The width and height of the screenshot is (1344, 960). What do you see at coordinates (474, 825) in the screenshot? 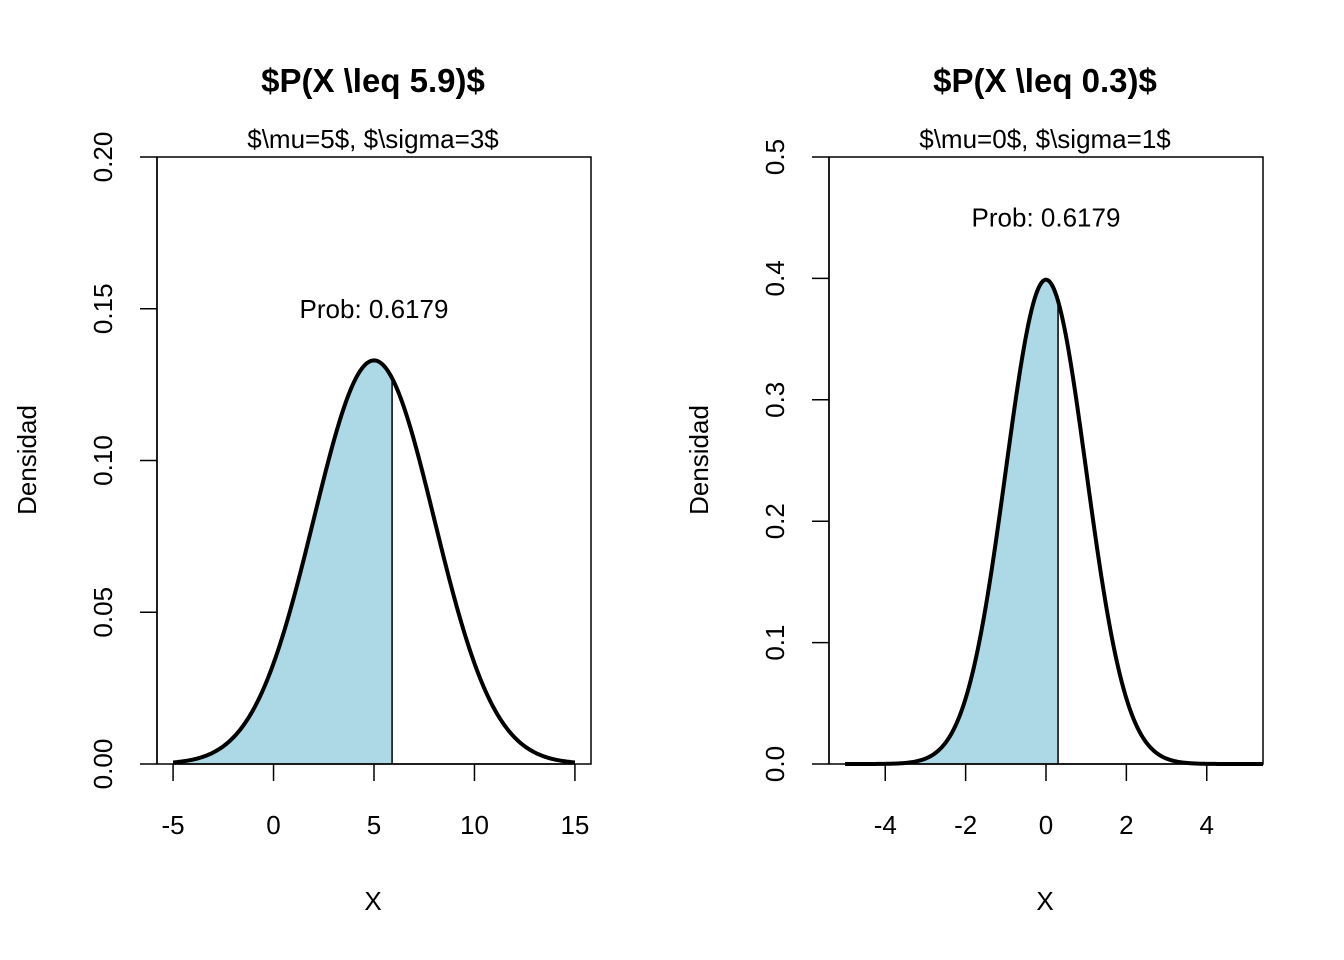
I see `x-tick-label: 10` at bounding box center [474, 825].